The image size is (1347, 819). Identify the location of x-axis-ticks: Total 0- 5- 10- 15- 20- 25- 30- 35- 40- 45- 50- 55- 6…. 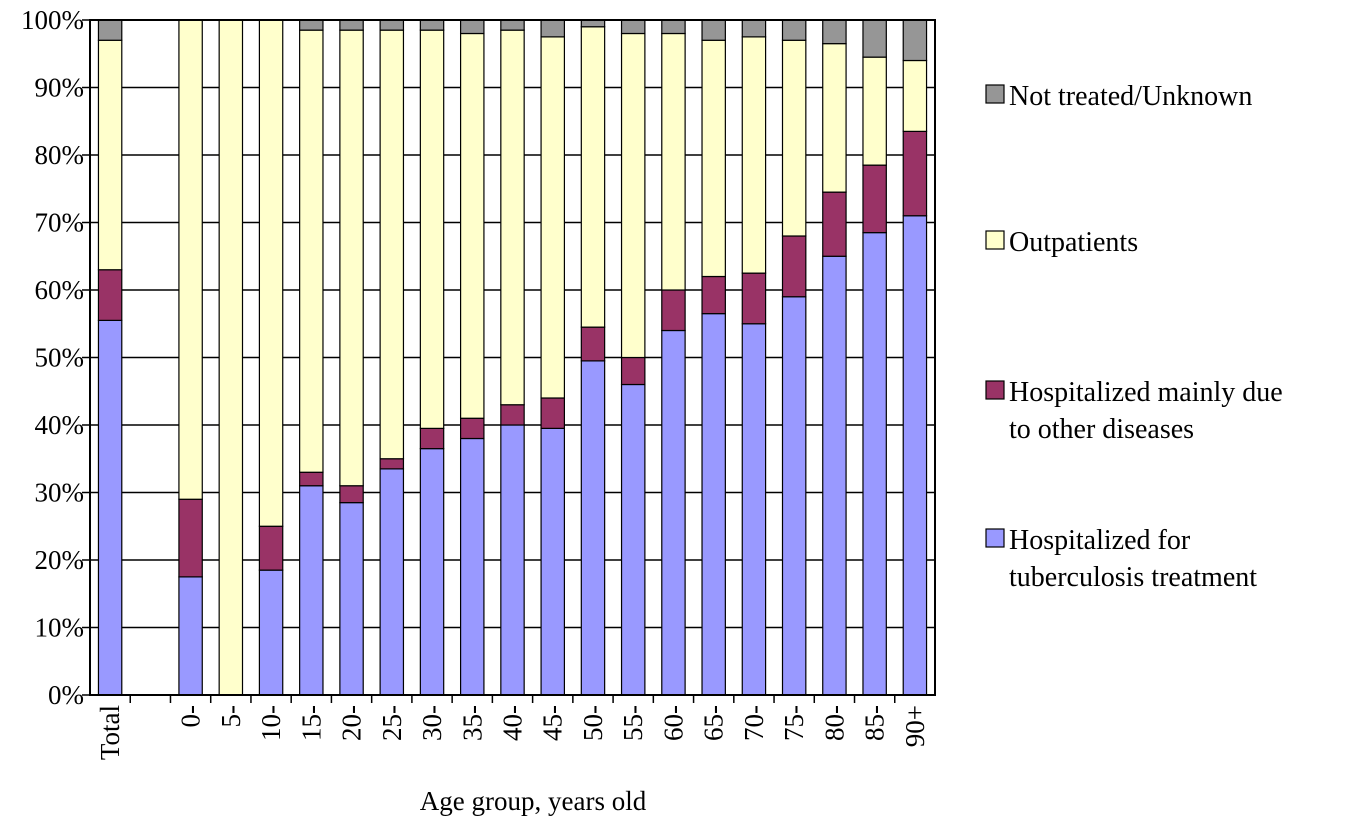
(512, 727).